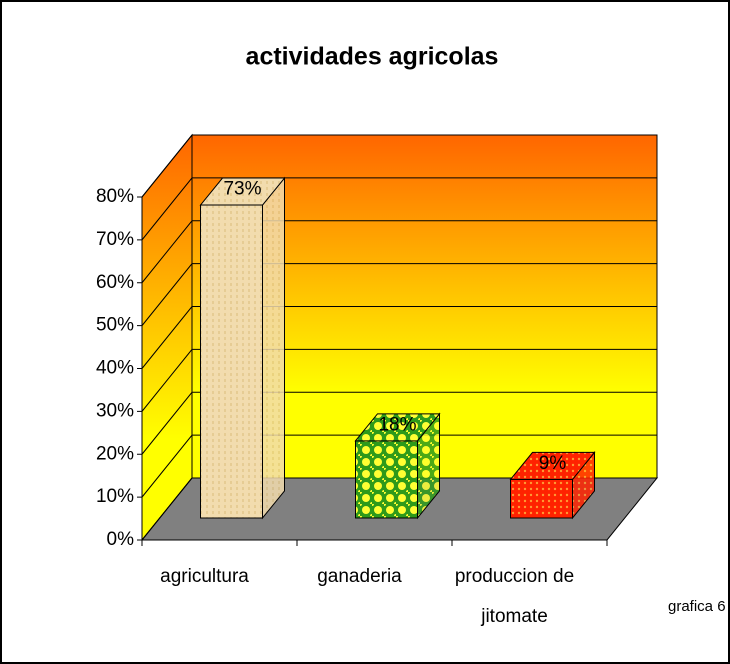 The height and width of the screenshot is (664, 730). Describe the element at coordinates (115, 325) in the screenshot. I see `y-tick-label: 50%` at that location.